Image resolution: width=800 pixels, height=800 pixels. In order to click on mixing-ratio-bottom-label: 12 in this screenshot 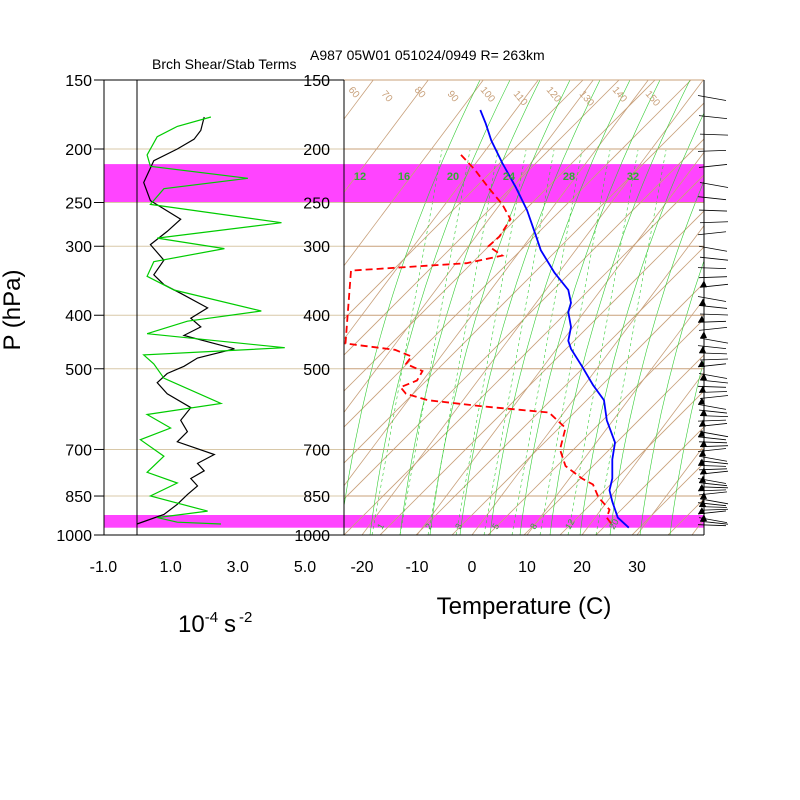, I will do `click(570, 524)`.